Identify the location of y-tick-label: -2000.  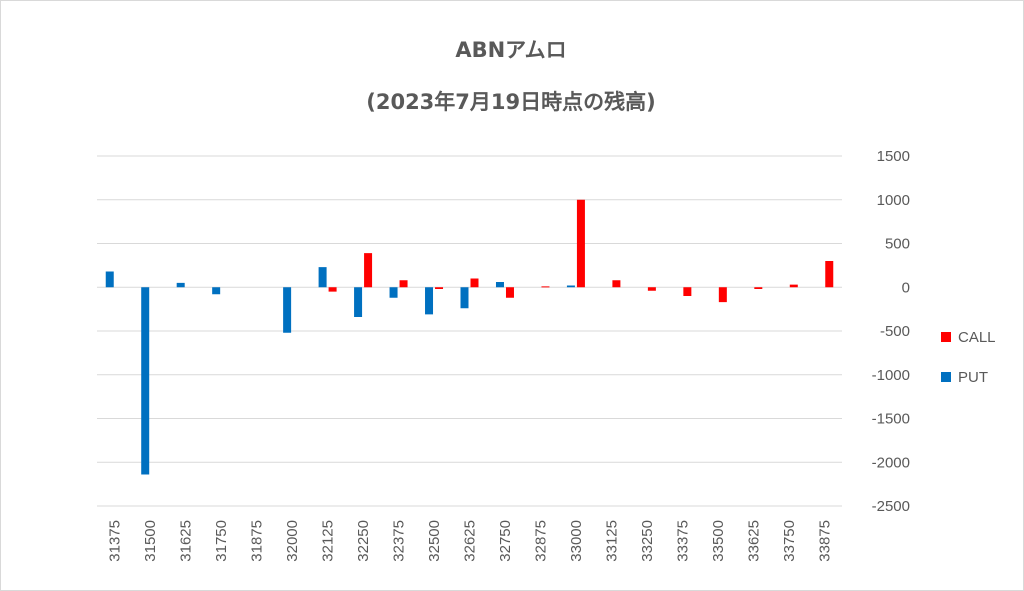
(891, 462).